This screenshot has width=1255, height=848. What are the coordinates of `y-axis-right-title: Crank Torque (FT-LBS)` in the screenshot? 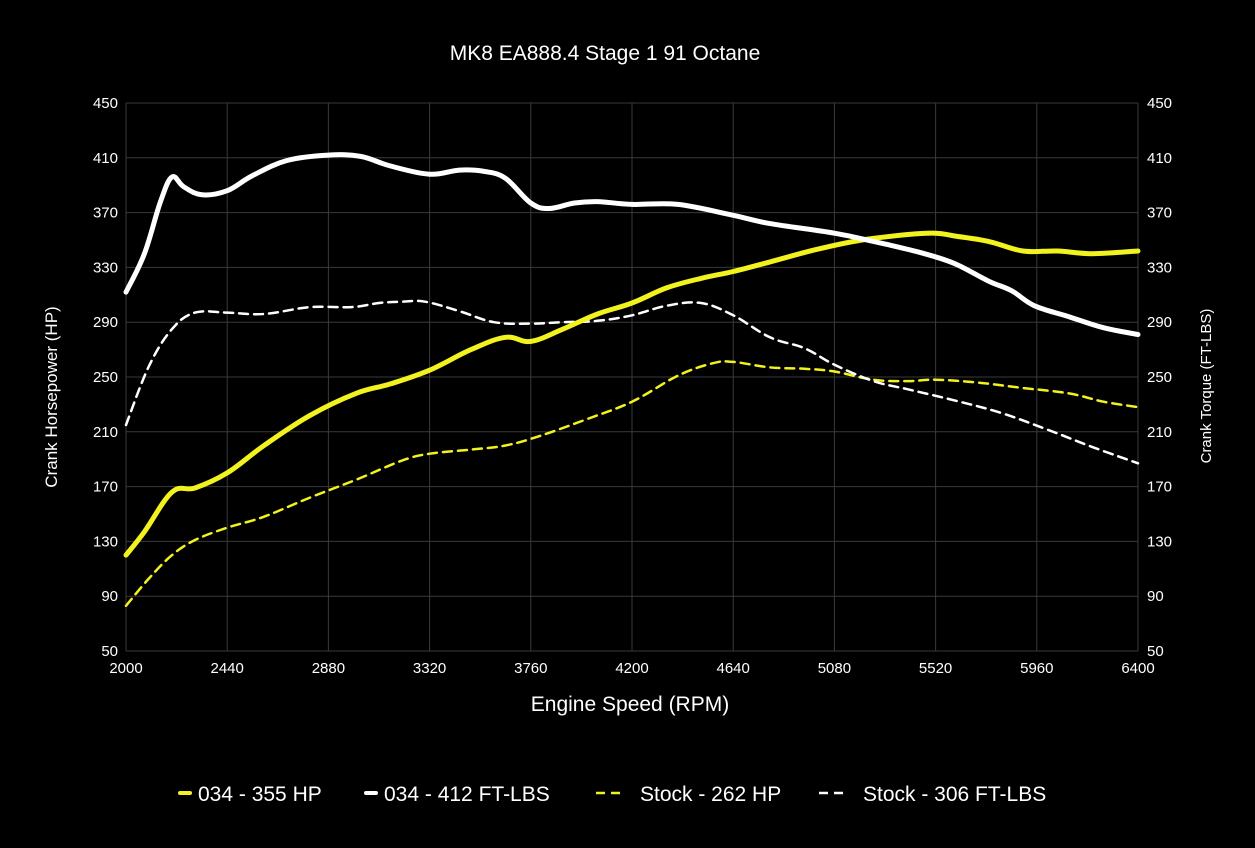 It's located at (1206, 386).